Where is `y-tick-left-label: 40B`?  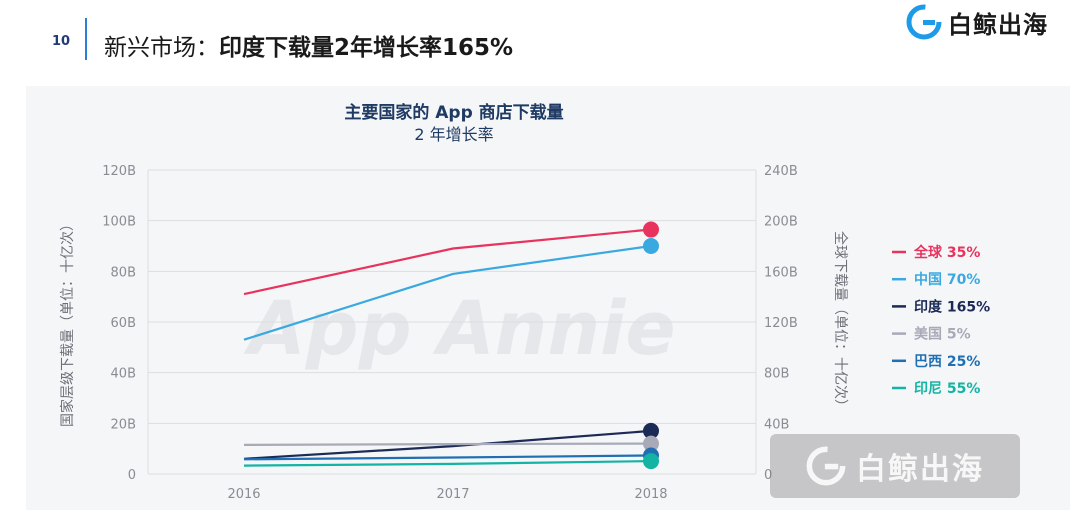 y-tick-left-label: 40B is located at coordinates (123, 374).